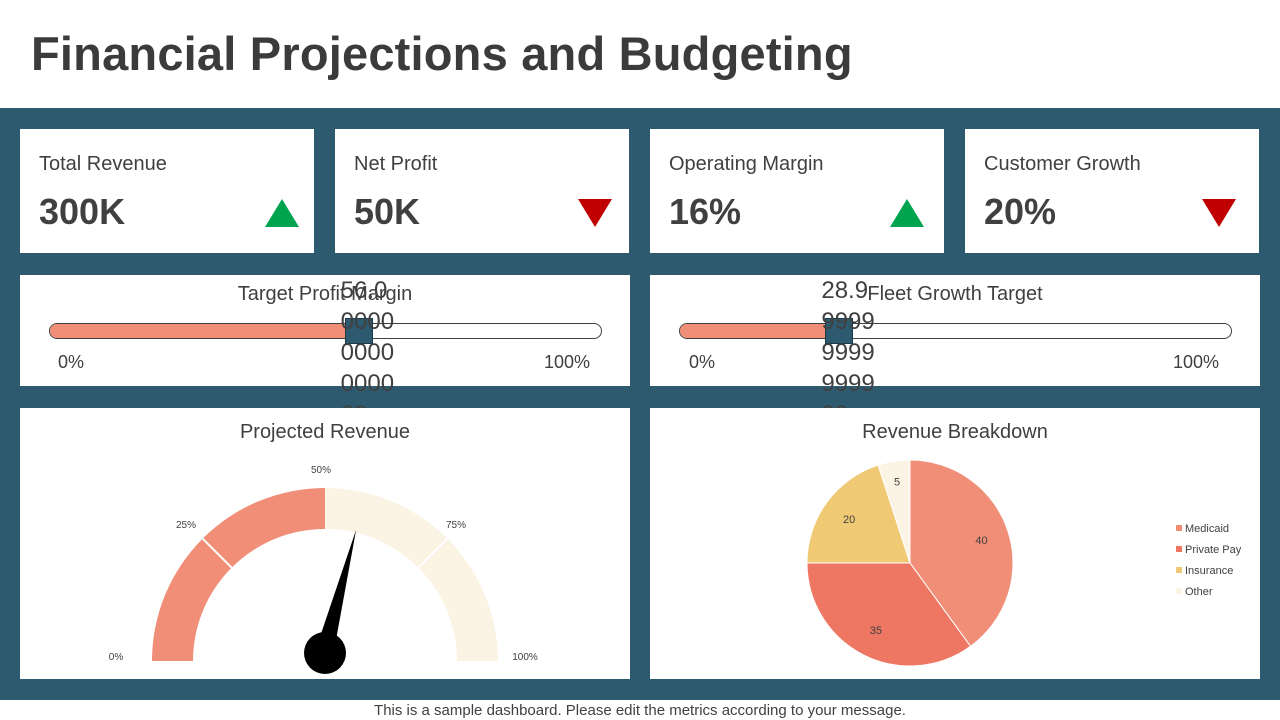 This screenshot has height=720, width=1280. What do you see at coordinates (897, 483) in the screenshot?
I see `pie-data-label: 5` at bounding box center [897, 483].